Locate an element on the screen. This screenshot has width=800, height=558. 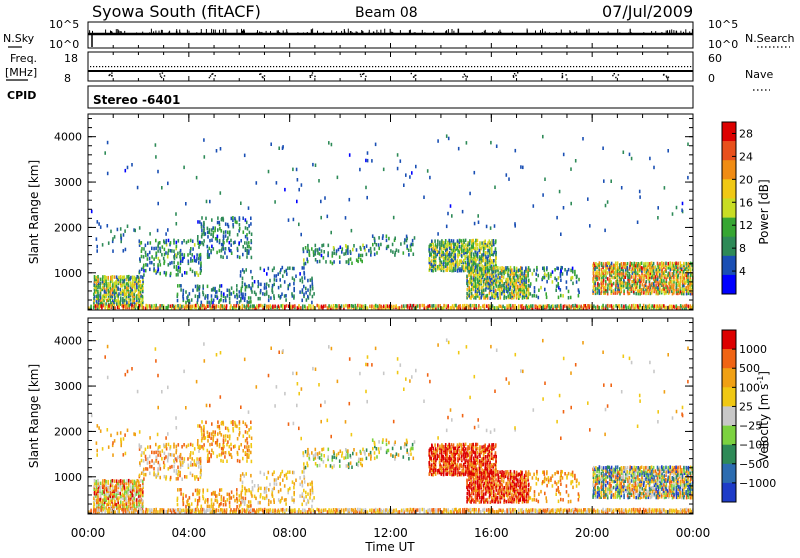
freq-right-tick-high: 60 is located at coordinates (715, 58).